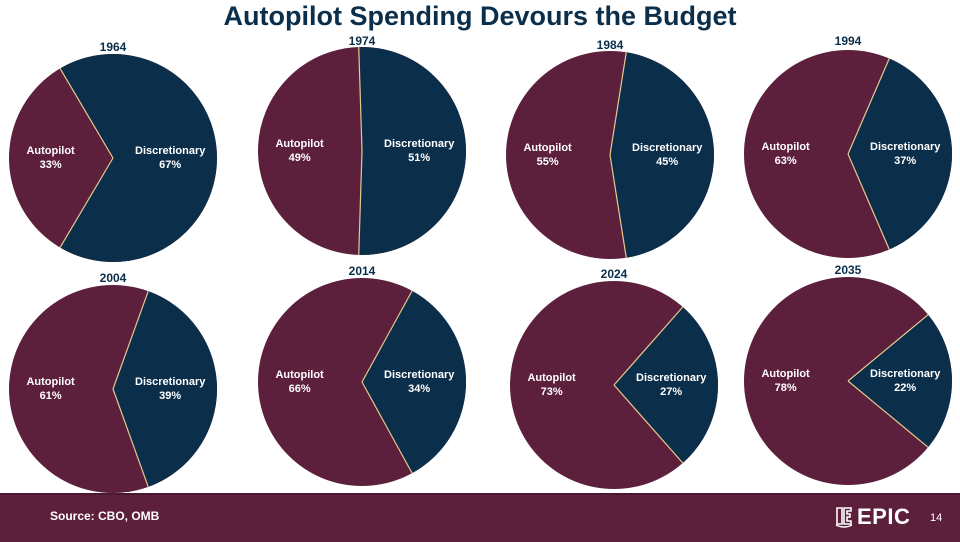 This screenshot has height=542, width=960. What do you see at coordinates (50, 389) in the screenshot?
I see `label-autopilot: Autopilot 61%` at bounding box center [50, 389].